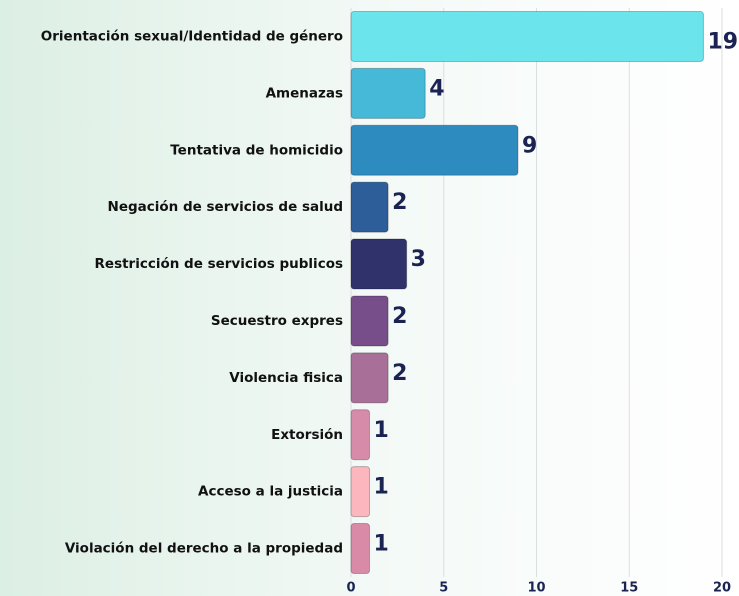 The width and height of the screenshot is (739, 596). I want to click on value-label: 9, so click(529, 145).